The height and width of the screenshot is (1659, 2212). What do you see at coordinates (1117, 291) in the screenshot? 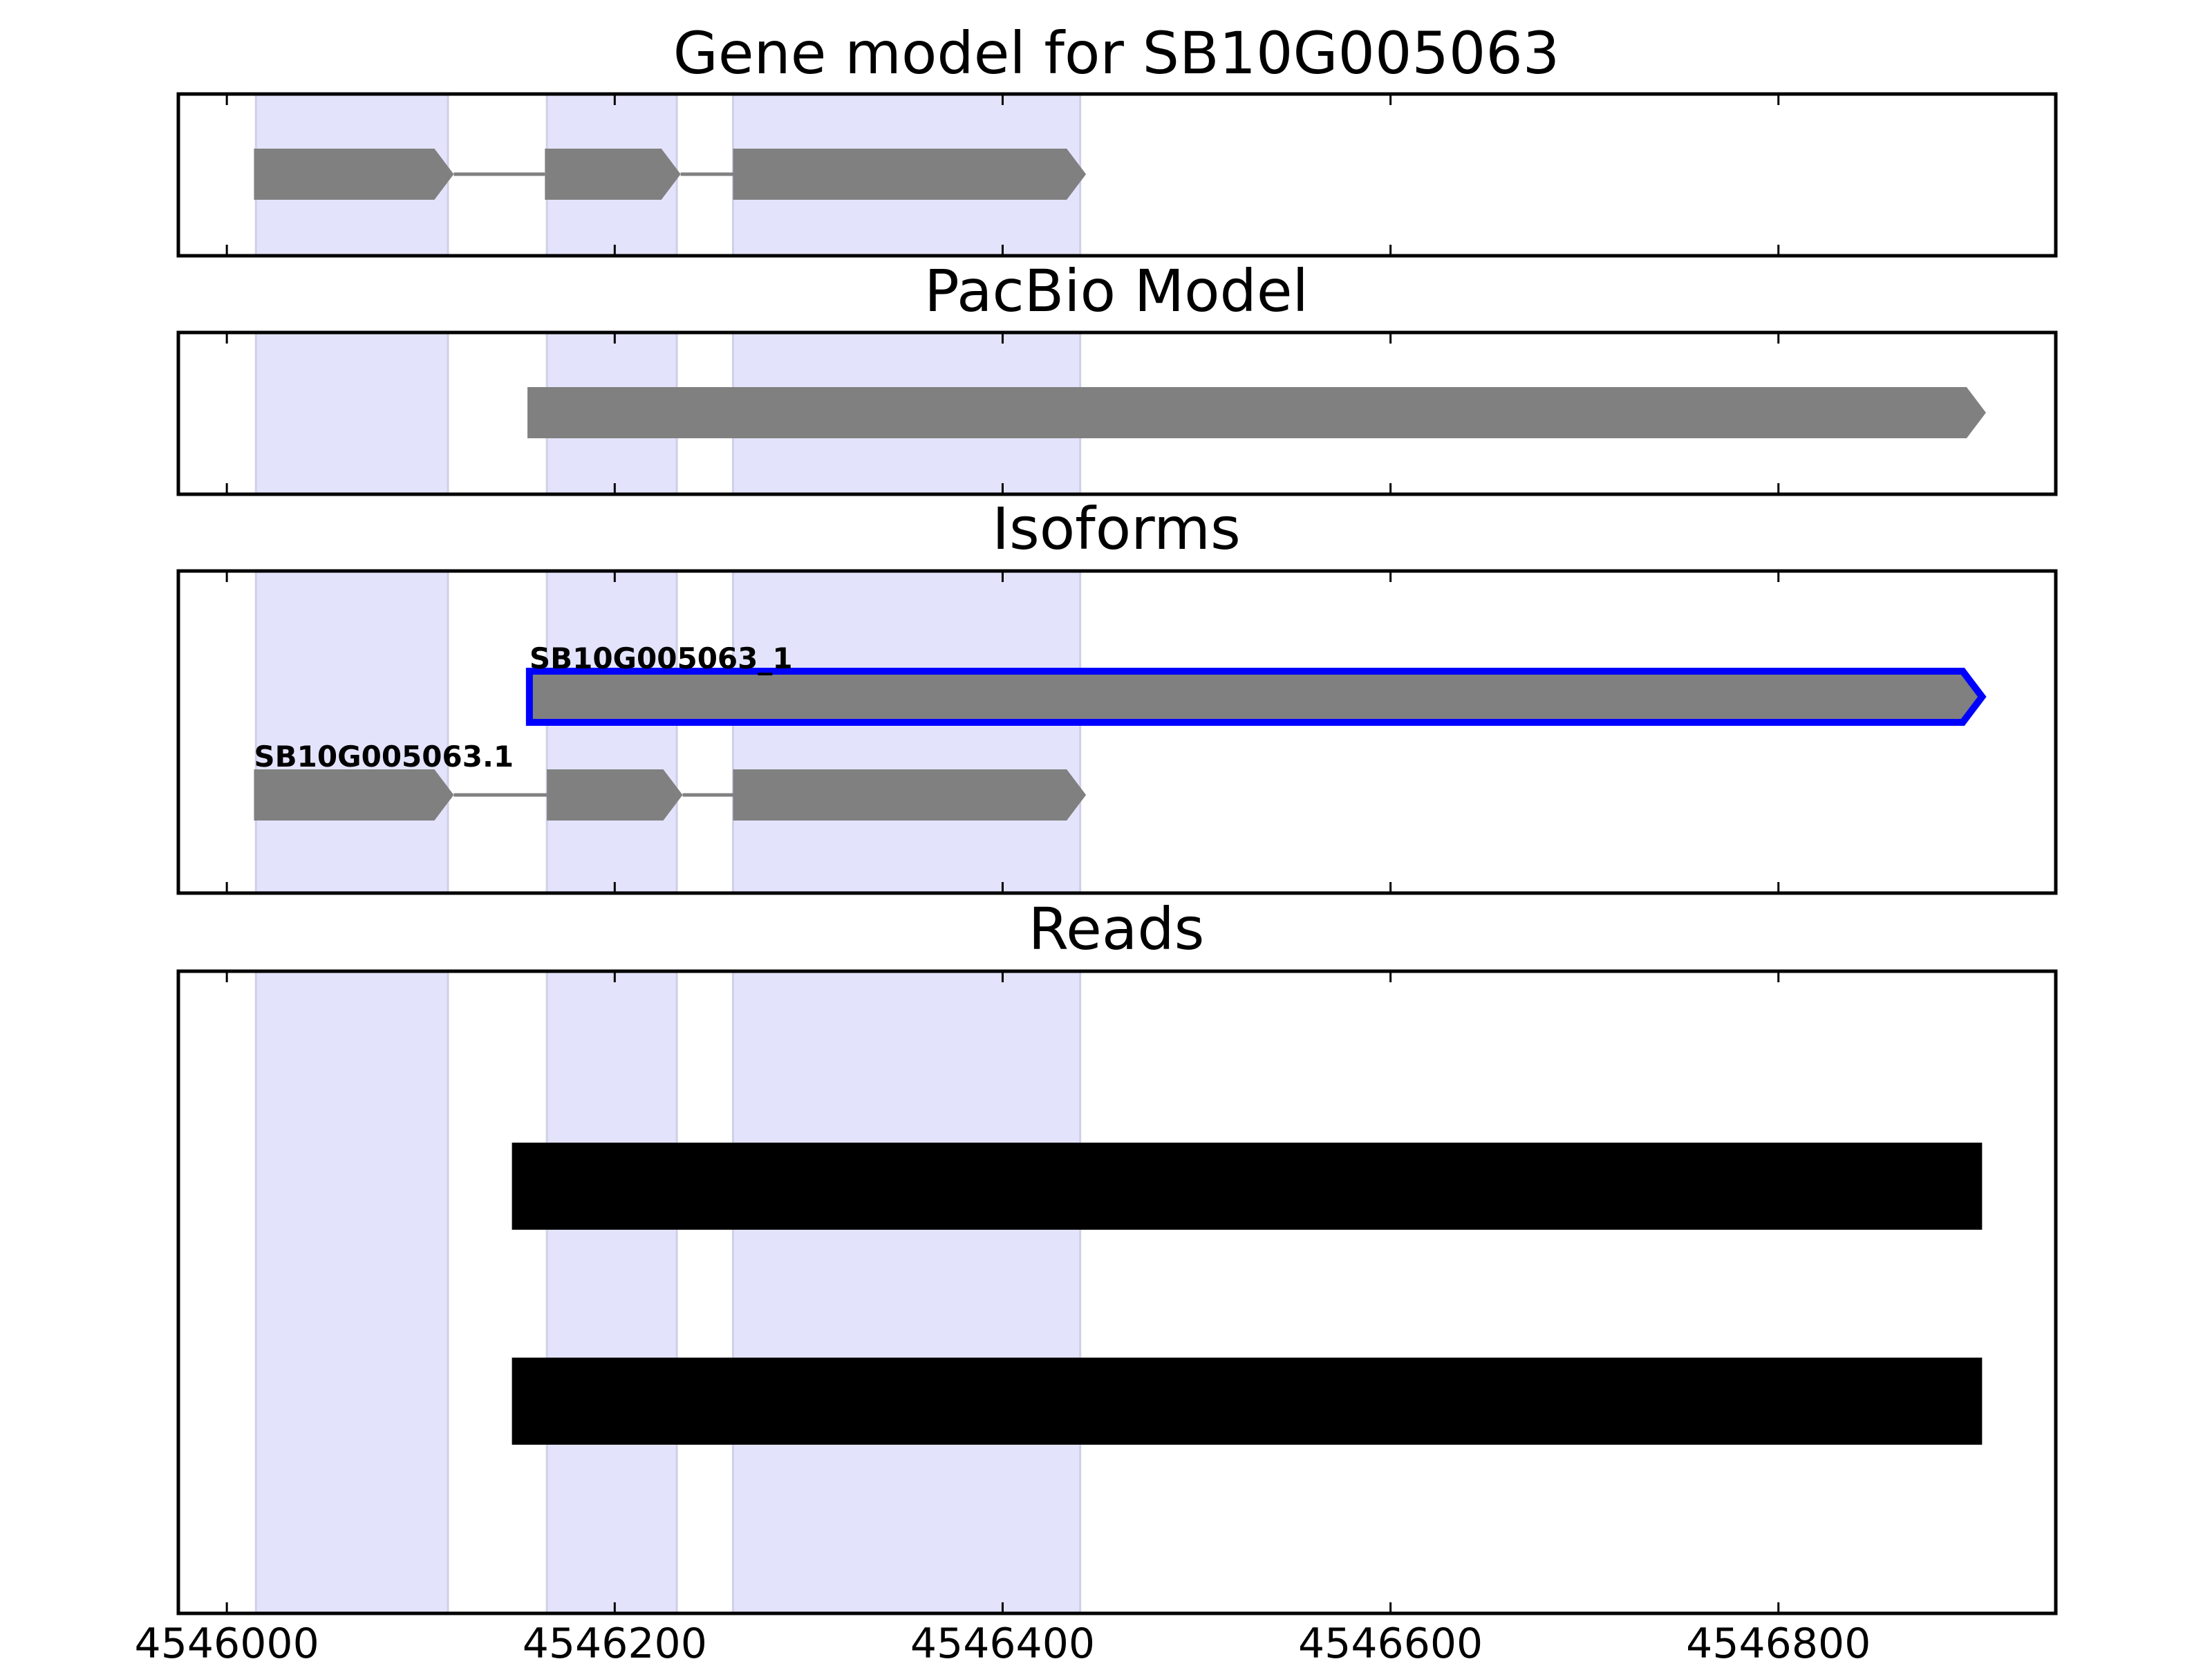
I see `panel-title-pacbio-model: PacBio Model` at bounding box center [1117, 291].